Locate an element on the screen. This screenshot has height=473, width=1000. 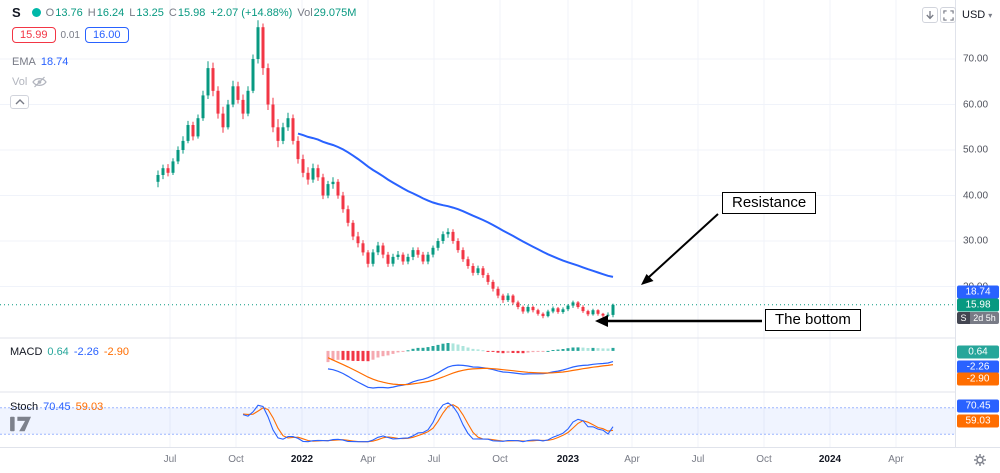
volume-legend-row: Vol is located at coordinates (30, 82).